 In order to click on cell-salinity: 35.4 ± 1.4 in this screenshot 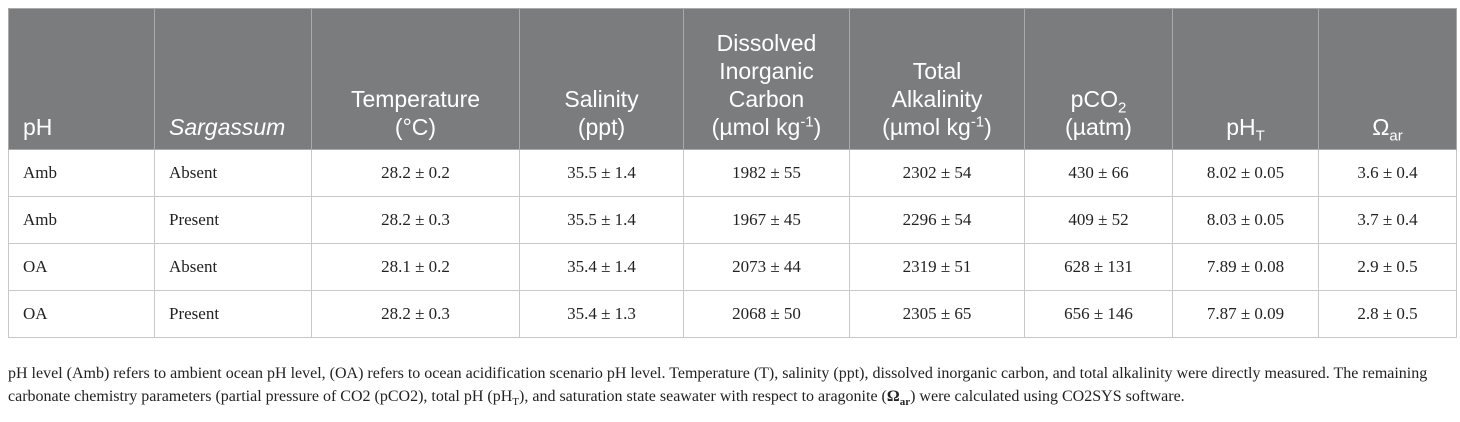, I will do `click(601, 267)`.